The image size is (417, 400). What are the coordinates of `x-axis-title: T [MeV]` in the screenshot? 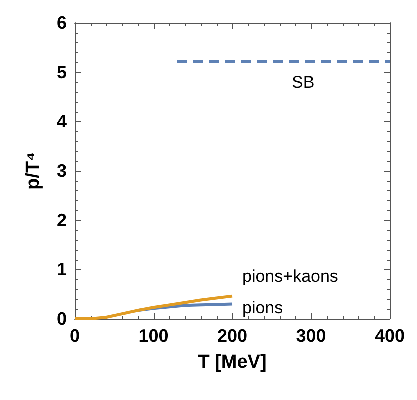 It's located at (232, 362).